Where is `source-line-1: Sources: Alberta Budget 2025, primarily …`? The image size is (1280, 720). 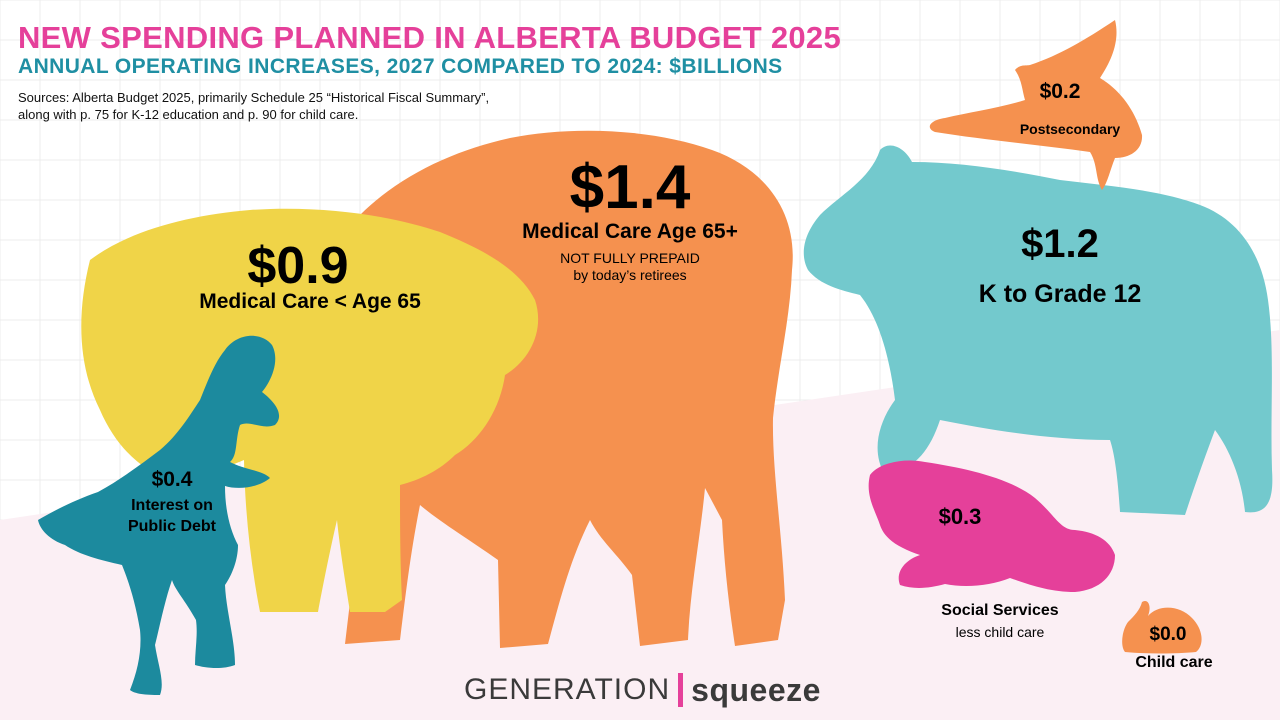 source-line-1: Sources: Alberta Budget 2025, primarily … is located at coordinates (254, 97).